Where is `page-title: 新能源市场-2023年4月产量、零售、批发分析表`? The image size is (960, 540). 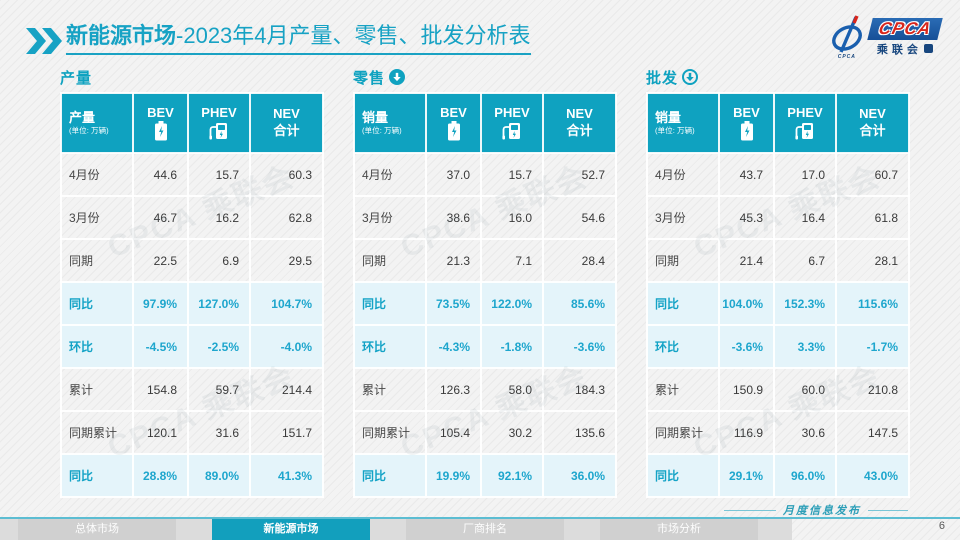 page-title: 新能源市场-2023年4月产量、零售、批发分析表 is located at coordinates (298, 38).